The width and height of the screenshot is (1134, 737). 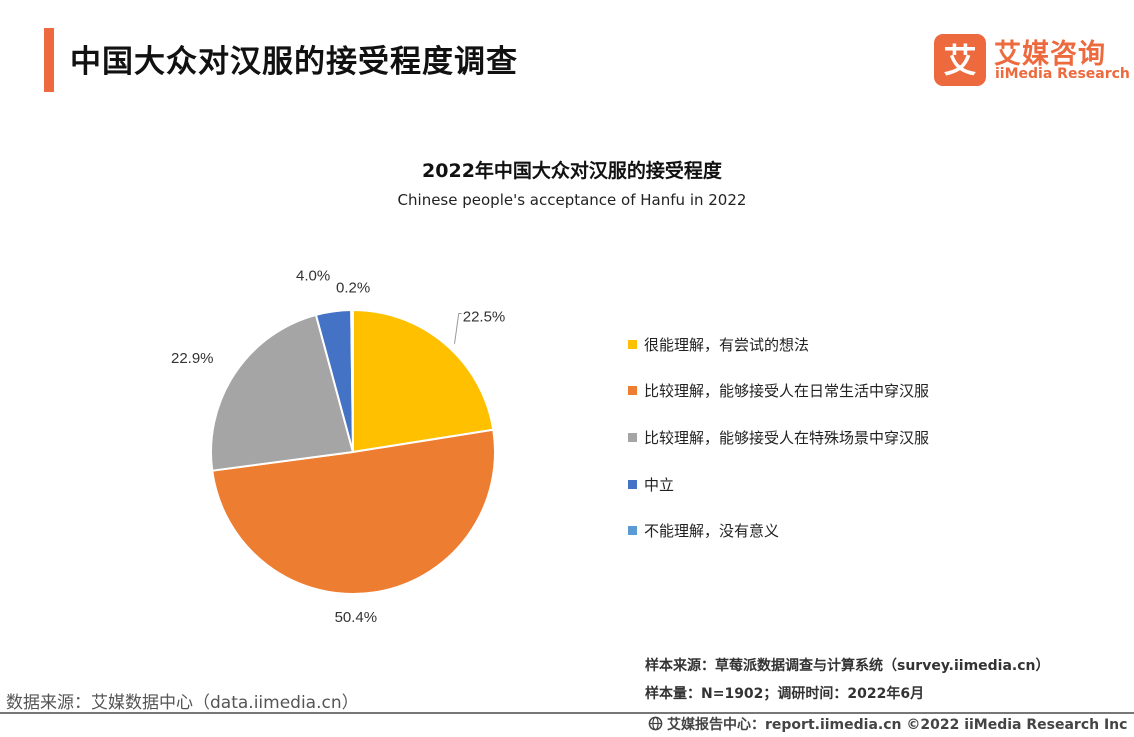 I want to click on legend-label: 很能理解，有尝试的想法, so click(x=727, y=345).